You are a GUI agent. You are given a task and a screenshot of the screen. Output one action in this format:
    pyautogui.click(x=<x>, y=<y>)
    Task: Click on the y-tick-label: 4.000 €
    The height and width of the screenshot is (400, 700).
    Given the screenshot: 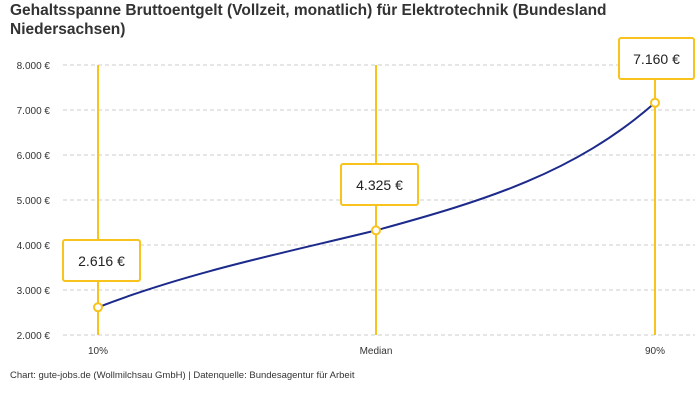 What is the action you would take?
    pyautogui.click(x=34, y=246)
    